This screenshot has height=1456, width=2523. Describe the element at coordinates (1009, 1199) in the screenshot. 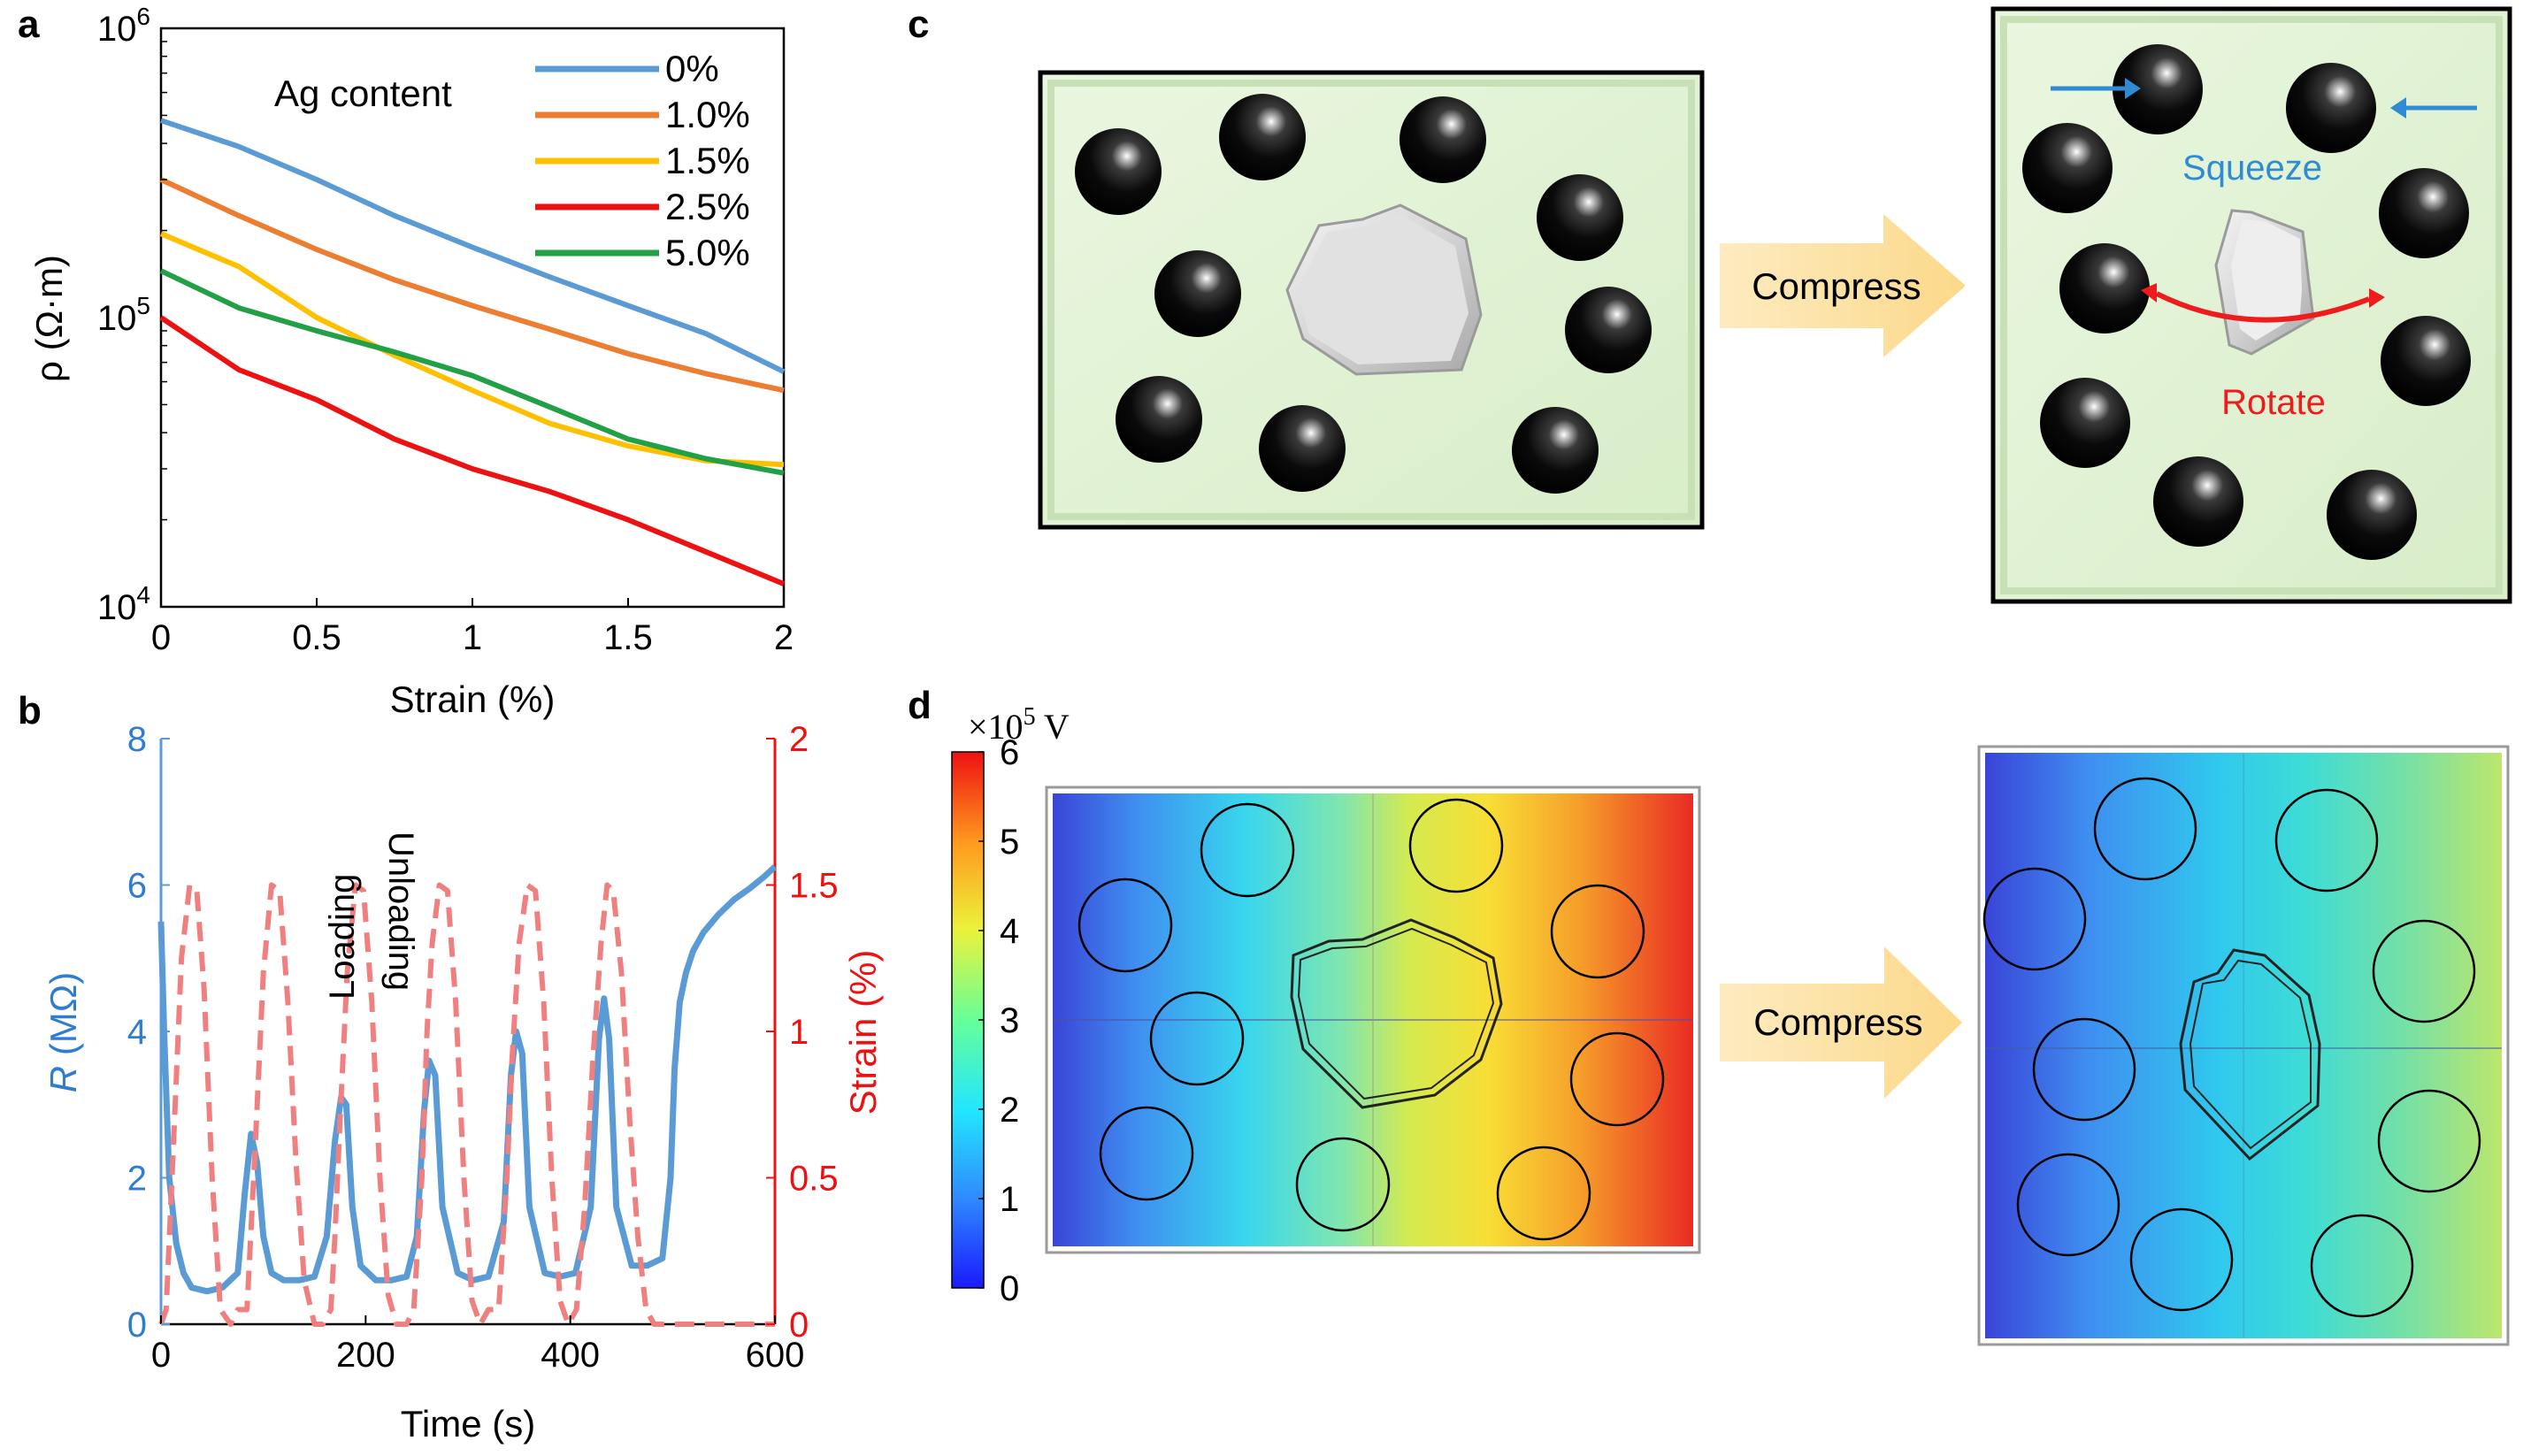

I see `colorbar-tick-label: 1` at that location.